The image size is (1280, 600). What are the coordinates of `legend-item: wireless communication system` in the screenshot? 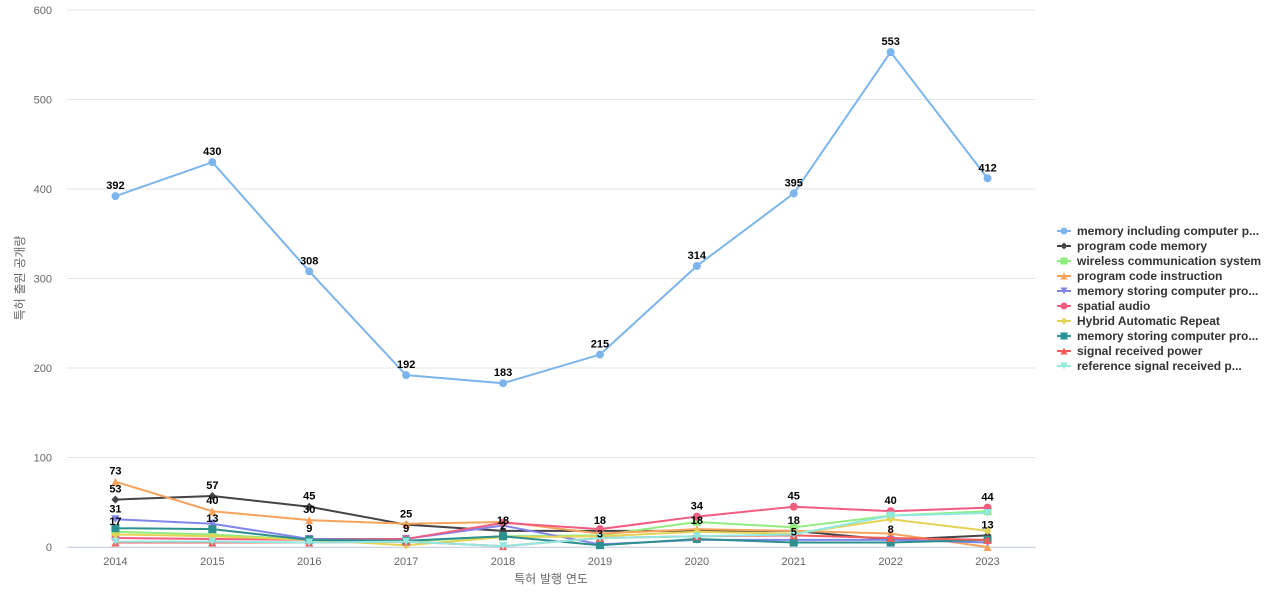 It's located at (1159, 261).